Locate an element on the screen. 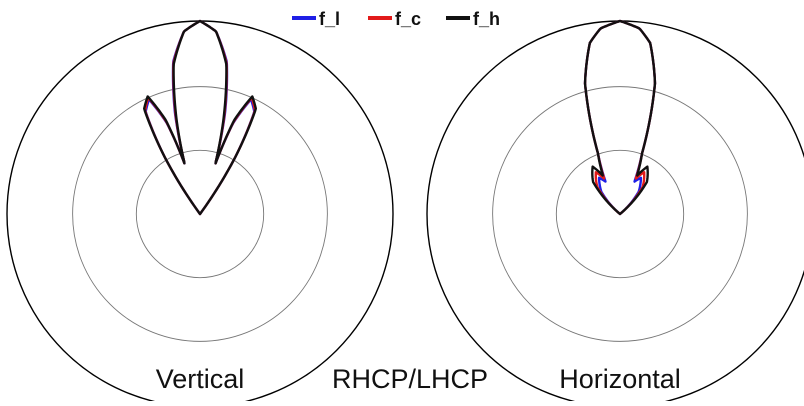  legend: f_l f_c f_h is located at coordinates (396, 19).